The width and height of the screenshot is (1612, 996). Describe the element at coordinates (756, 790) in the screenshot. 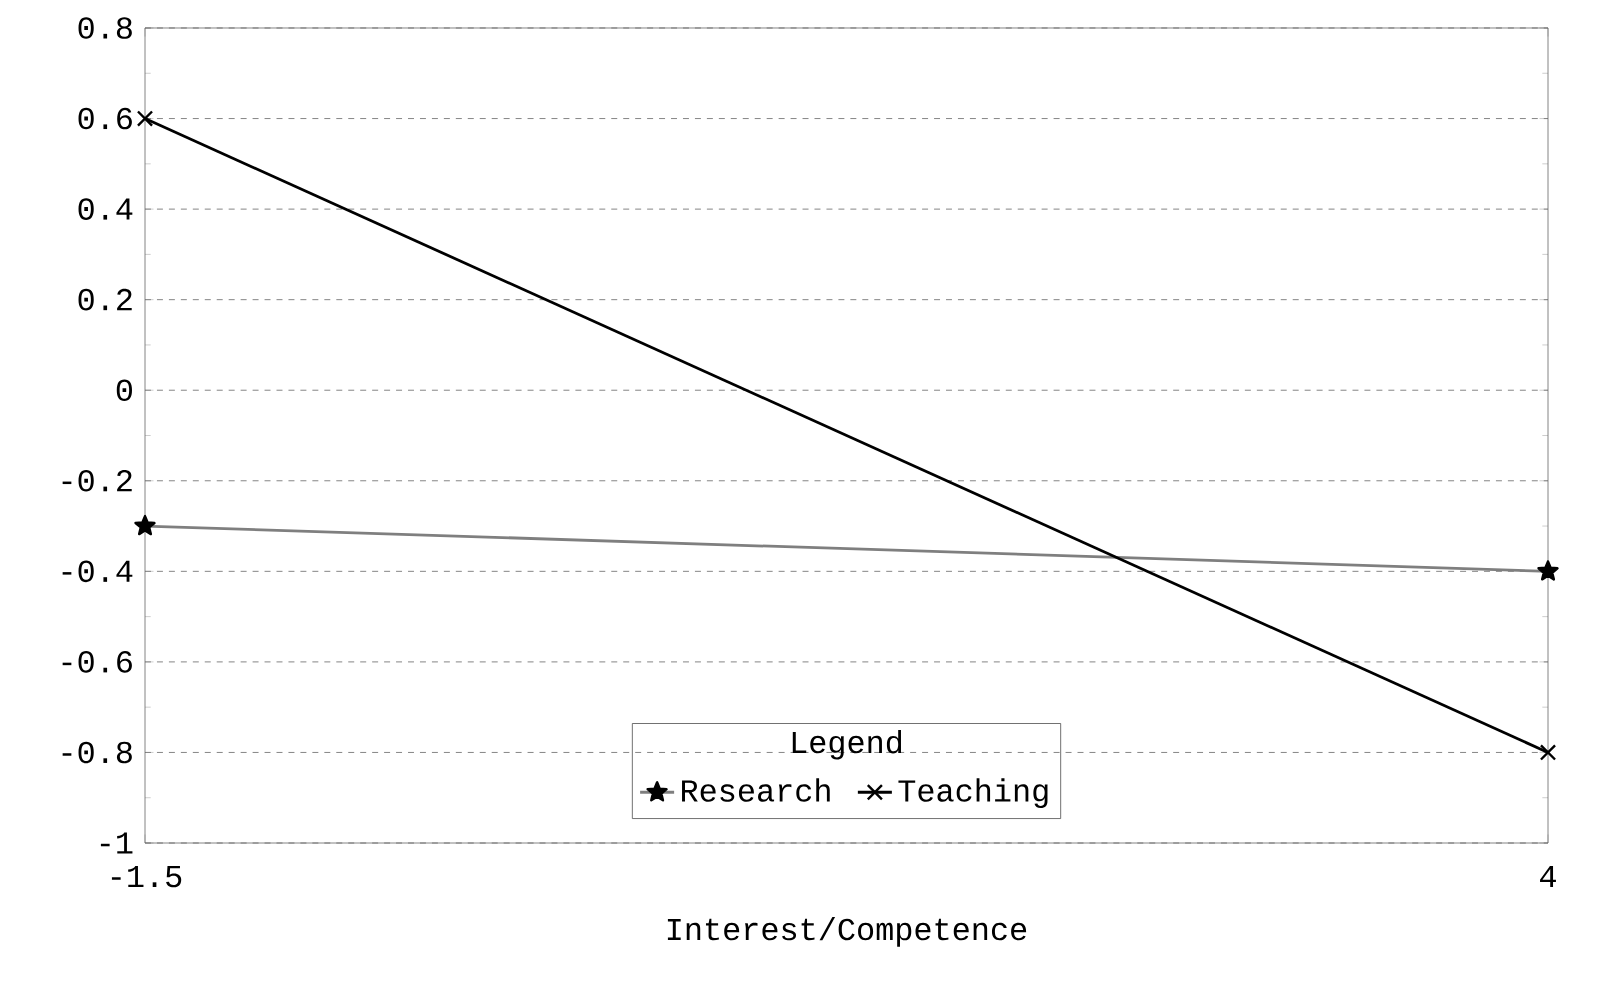

I see `legend-label: Research` at that location.